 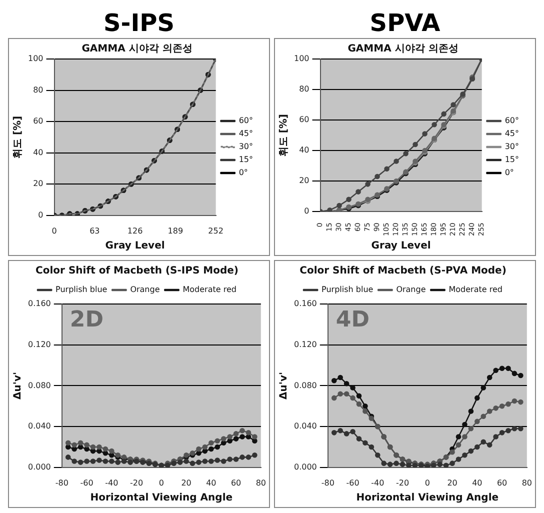 What do you see at coordinates (95, 231) in the screenshot?
I see `x-tick-label: 63` at bounding box center [95, 231].